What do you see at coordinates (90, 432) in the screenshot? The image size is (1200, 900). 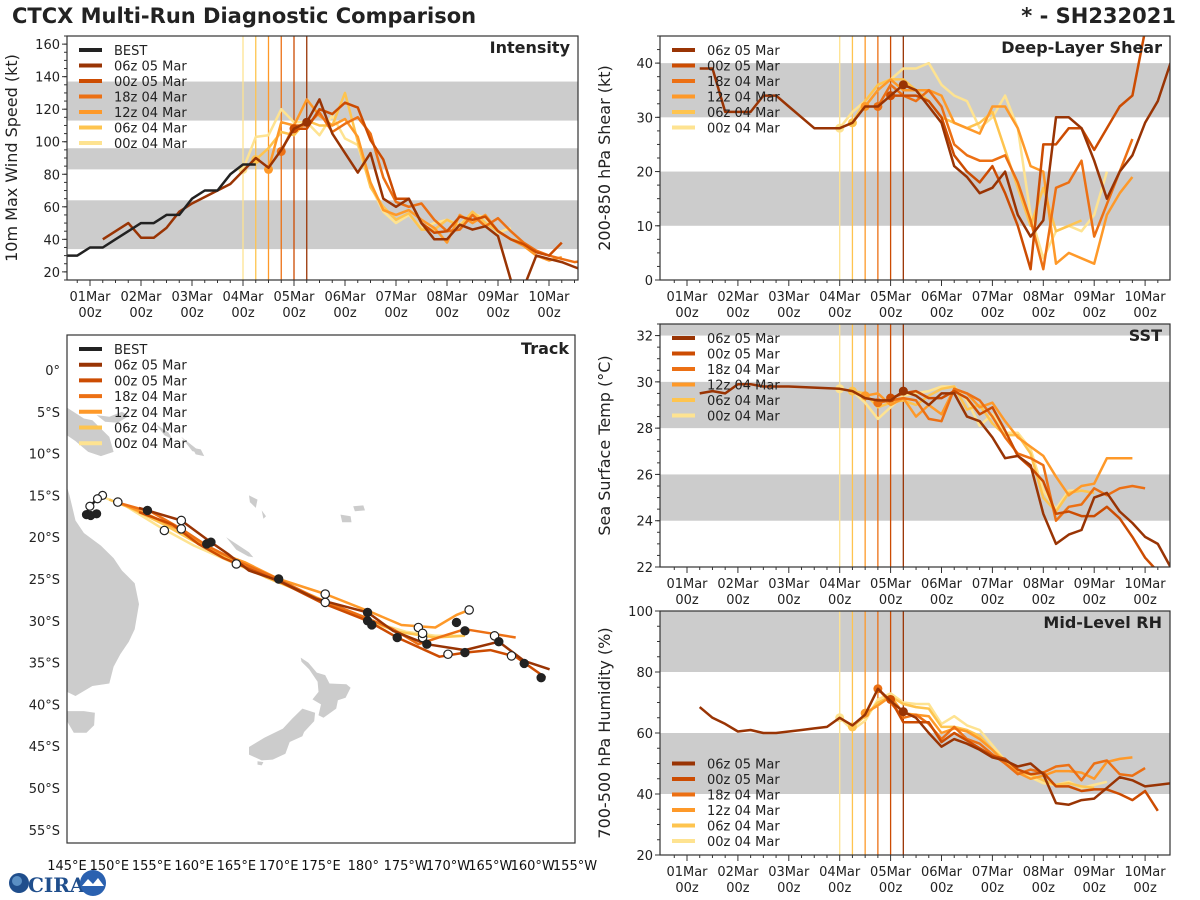 I see `landmass-png` at bounding box center [90, 432].